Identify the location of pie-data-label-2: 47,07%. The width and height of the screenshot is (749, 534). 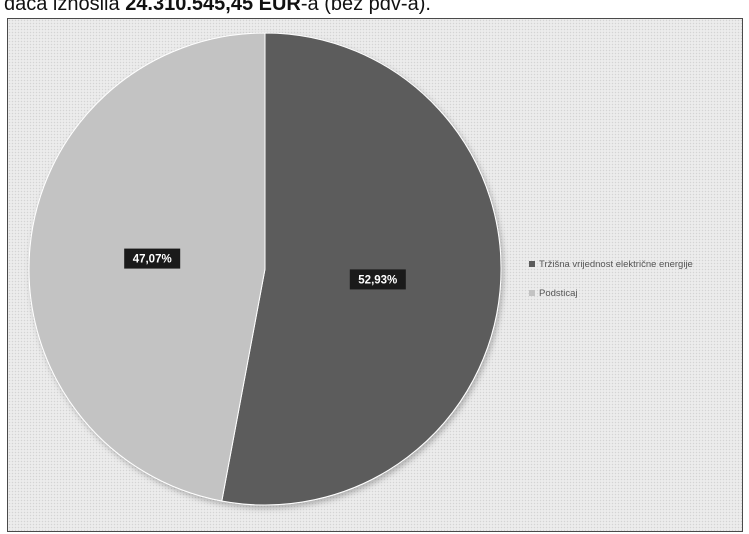
(152, 258).